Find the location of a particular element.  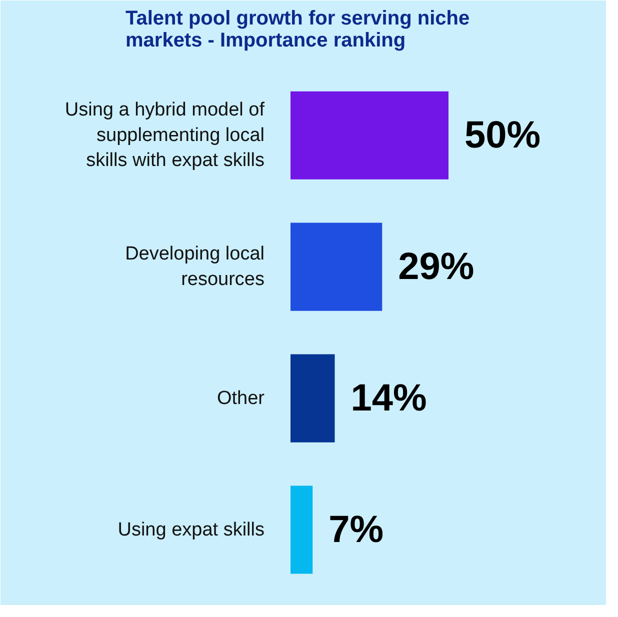

y-tick-label: Using expat skills is located at coordinates (191, 529).